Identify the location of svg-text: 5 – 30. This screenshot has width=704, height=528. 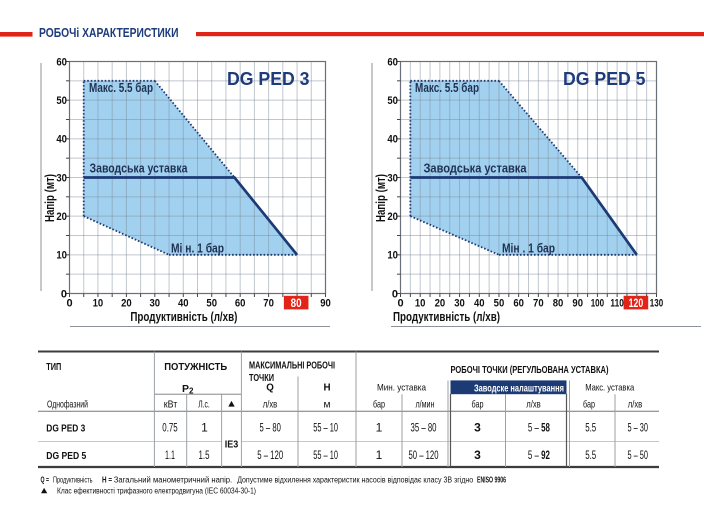
(637, 427).